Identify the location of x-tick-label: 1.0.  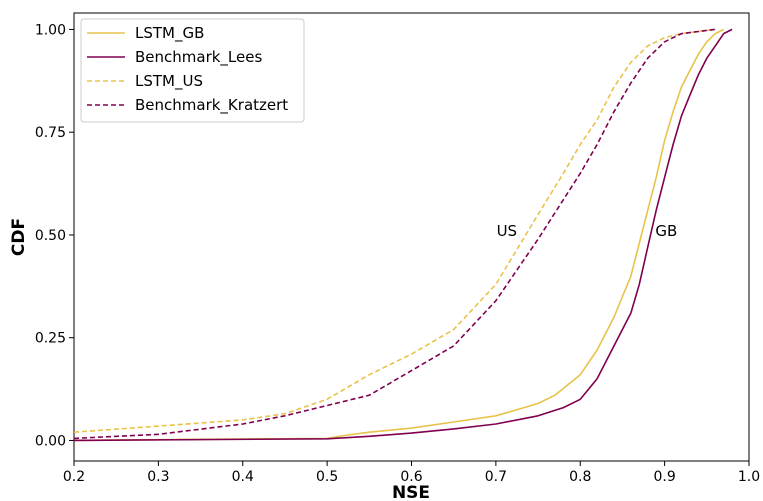
(749, 477).